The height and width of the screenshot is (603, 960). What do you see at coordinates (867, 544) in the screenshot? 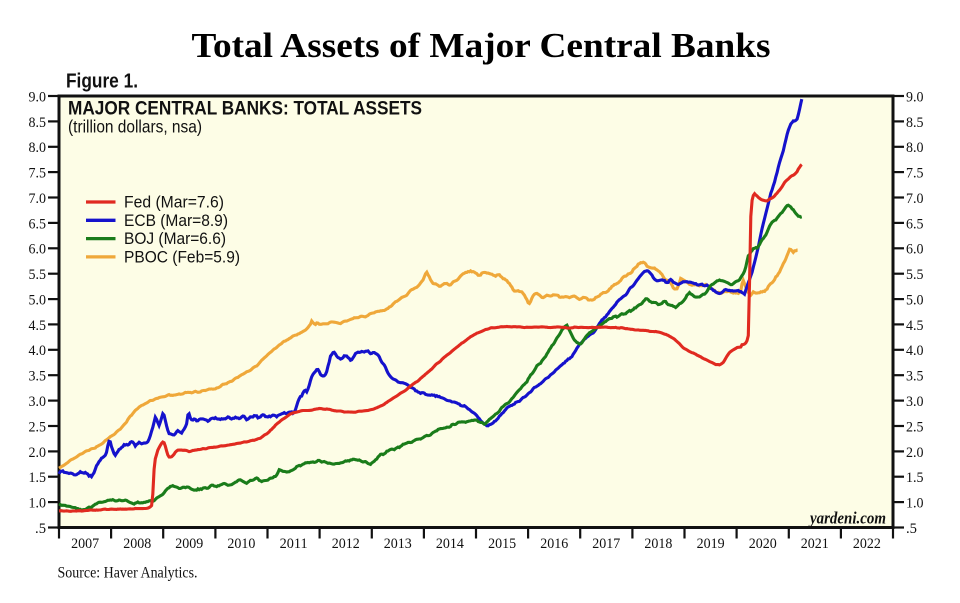
I see `svg-text: 2022` at bounding box center [867, 544].